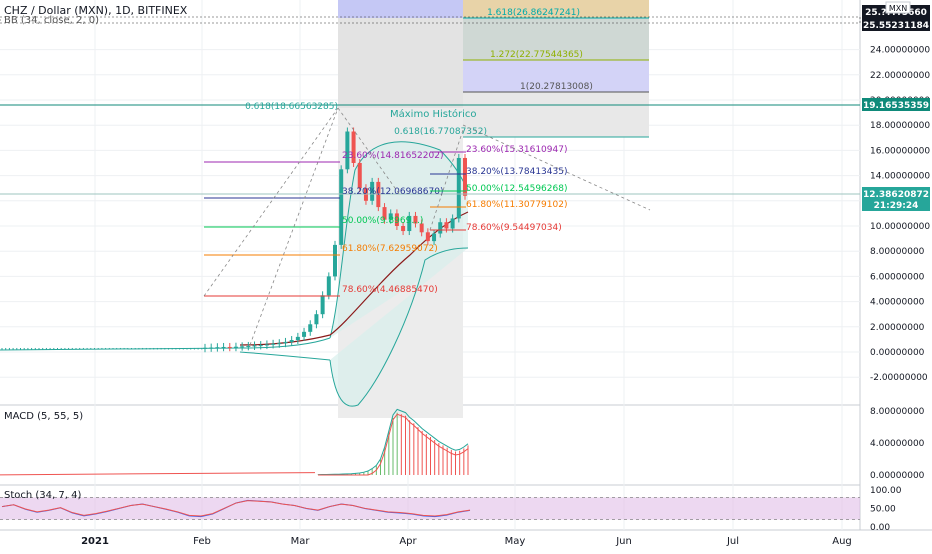 This screenshot has height=554, width=932. I want to click on fib-b-label: 38.20%(13.78413435), so click(516, 172).